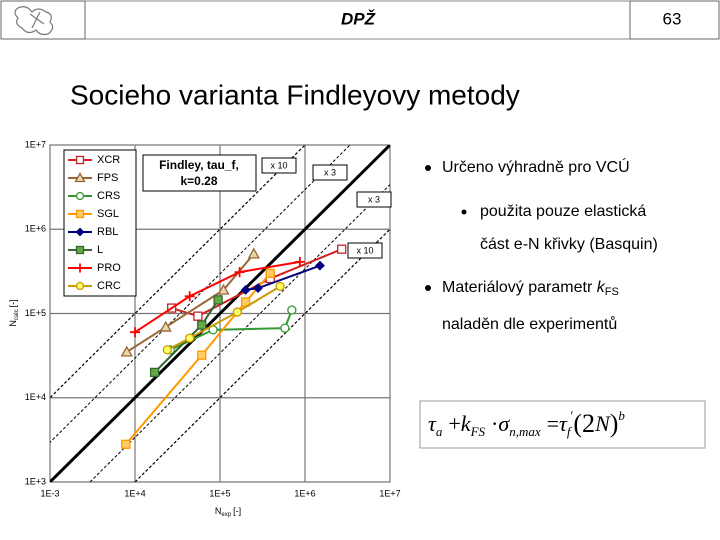 The width and height of the screenshot is (720, 540). Describe the element at coordinates (226, 515) in the screenshot. I see `label-sub: exp` at that location.